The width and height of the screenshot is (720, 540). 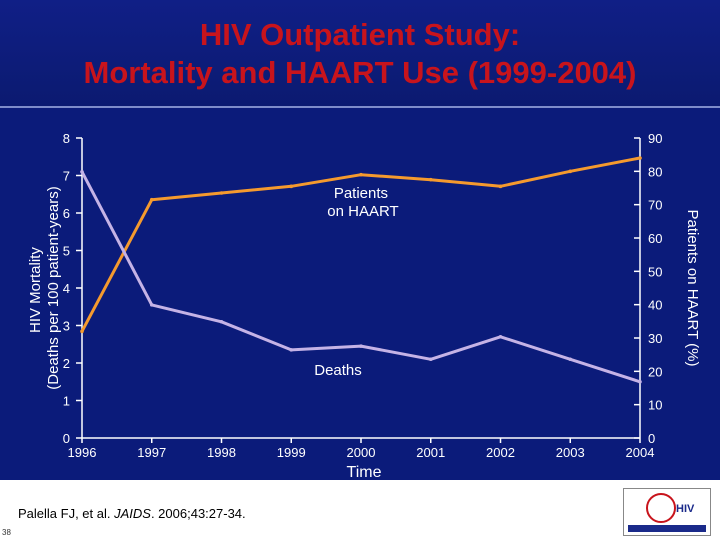 I want to click on x-tick-label: 2002, so click(x=500, y=452).